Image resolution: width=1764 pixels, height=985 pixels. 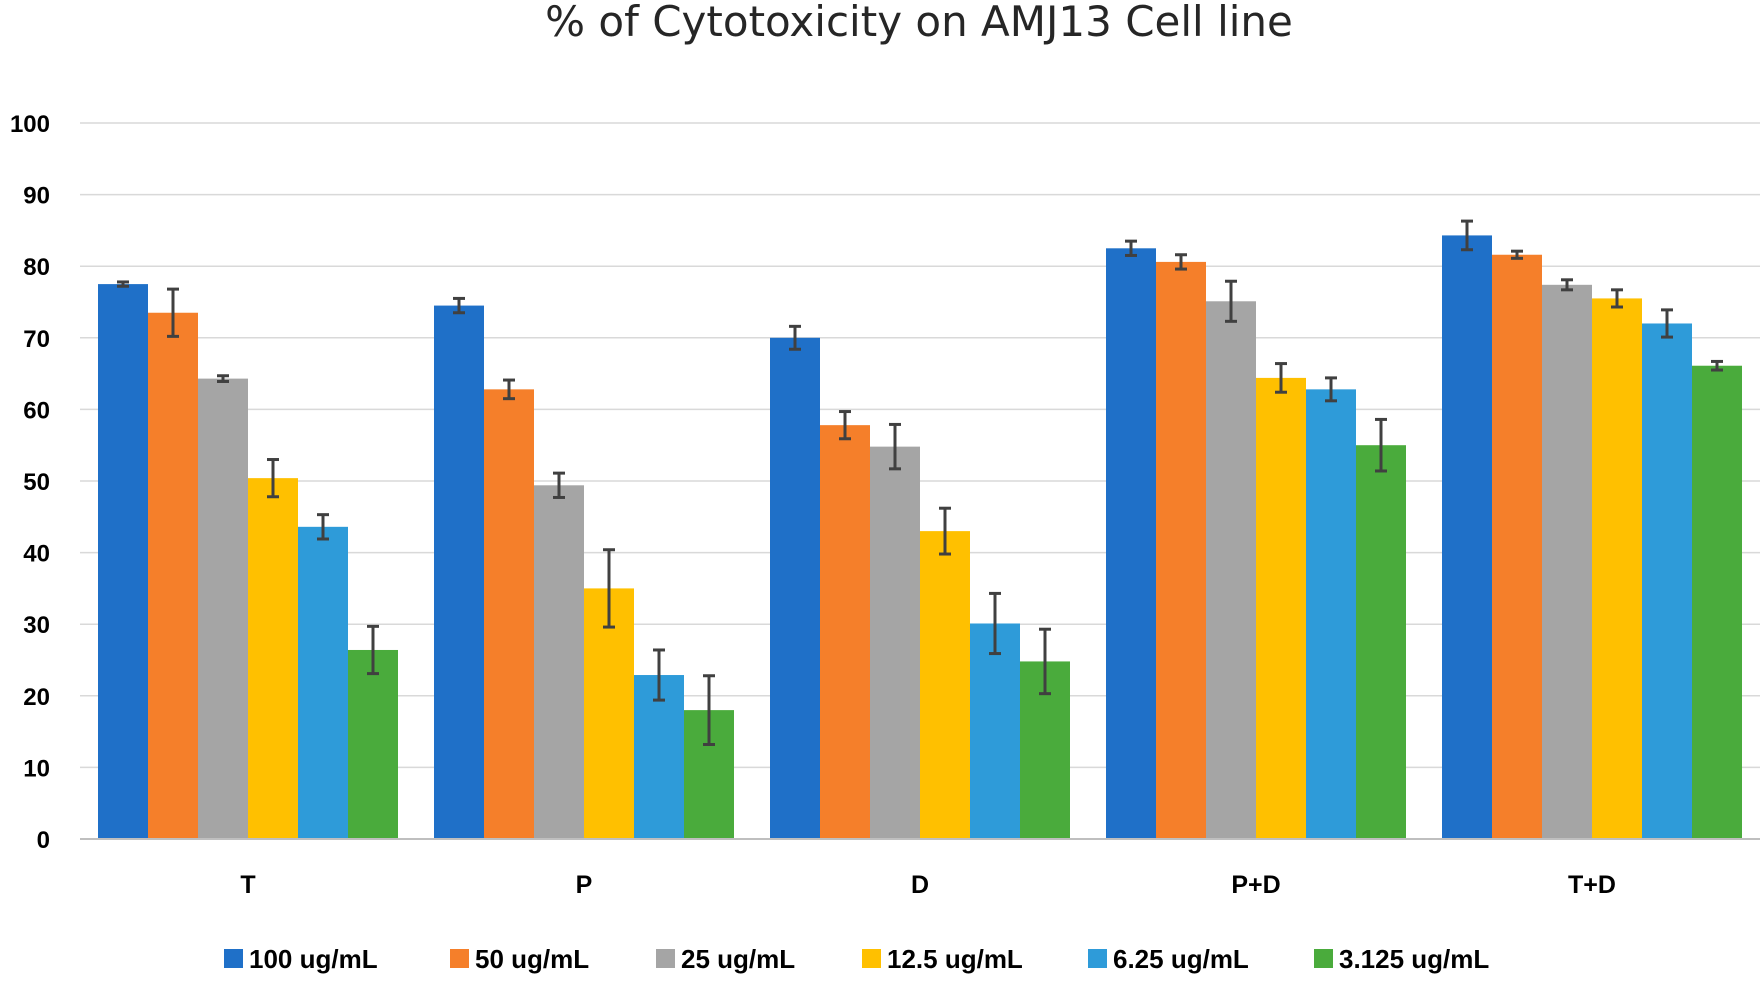 I want to click on y-tick-label: 100, so click(x=30, y=124).